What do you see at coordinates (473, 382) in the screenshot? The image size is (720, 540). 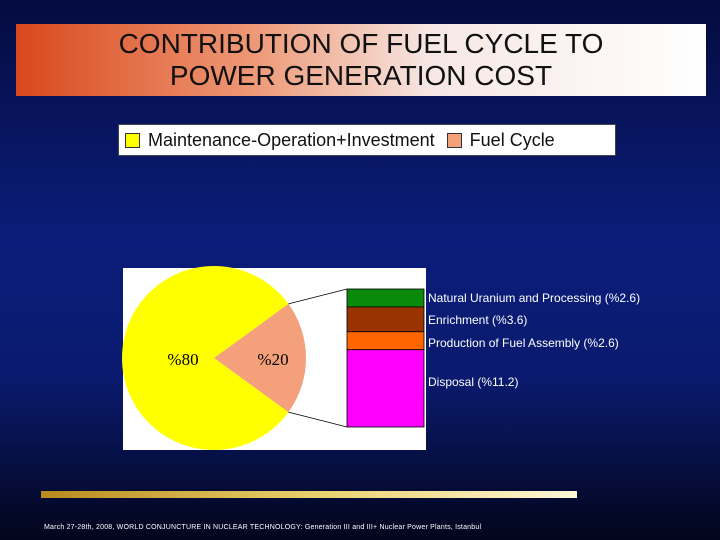 I see `breakdown-label-3: Disposal (%11.2)` at bounding box center [473, 382].